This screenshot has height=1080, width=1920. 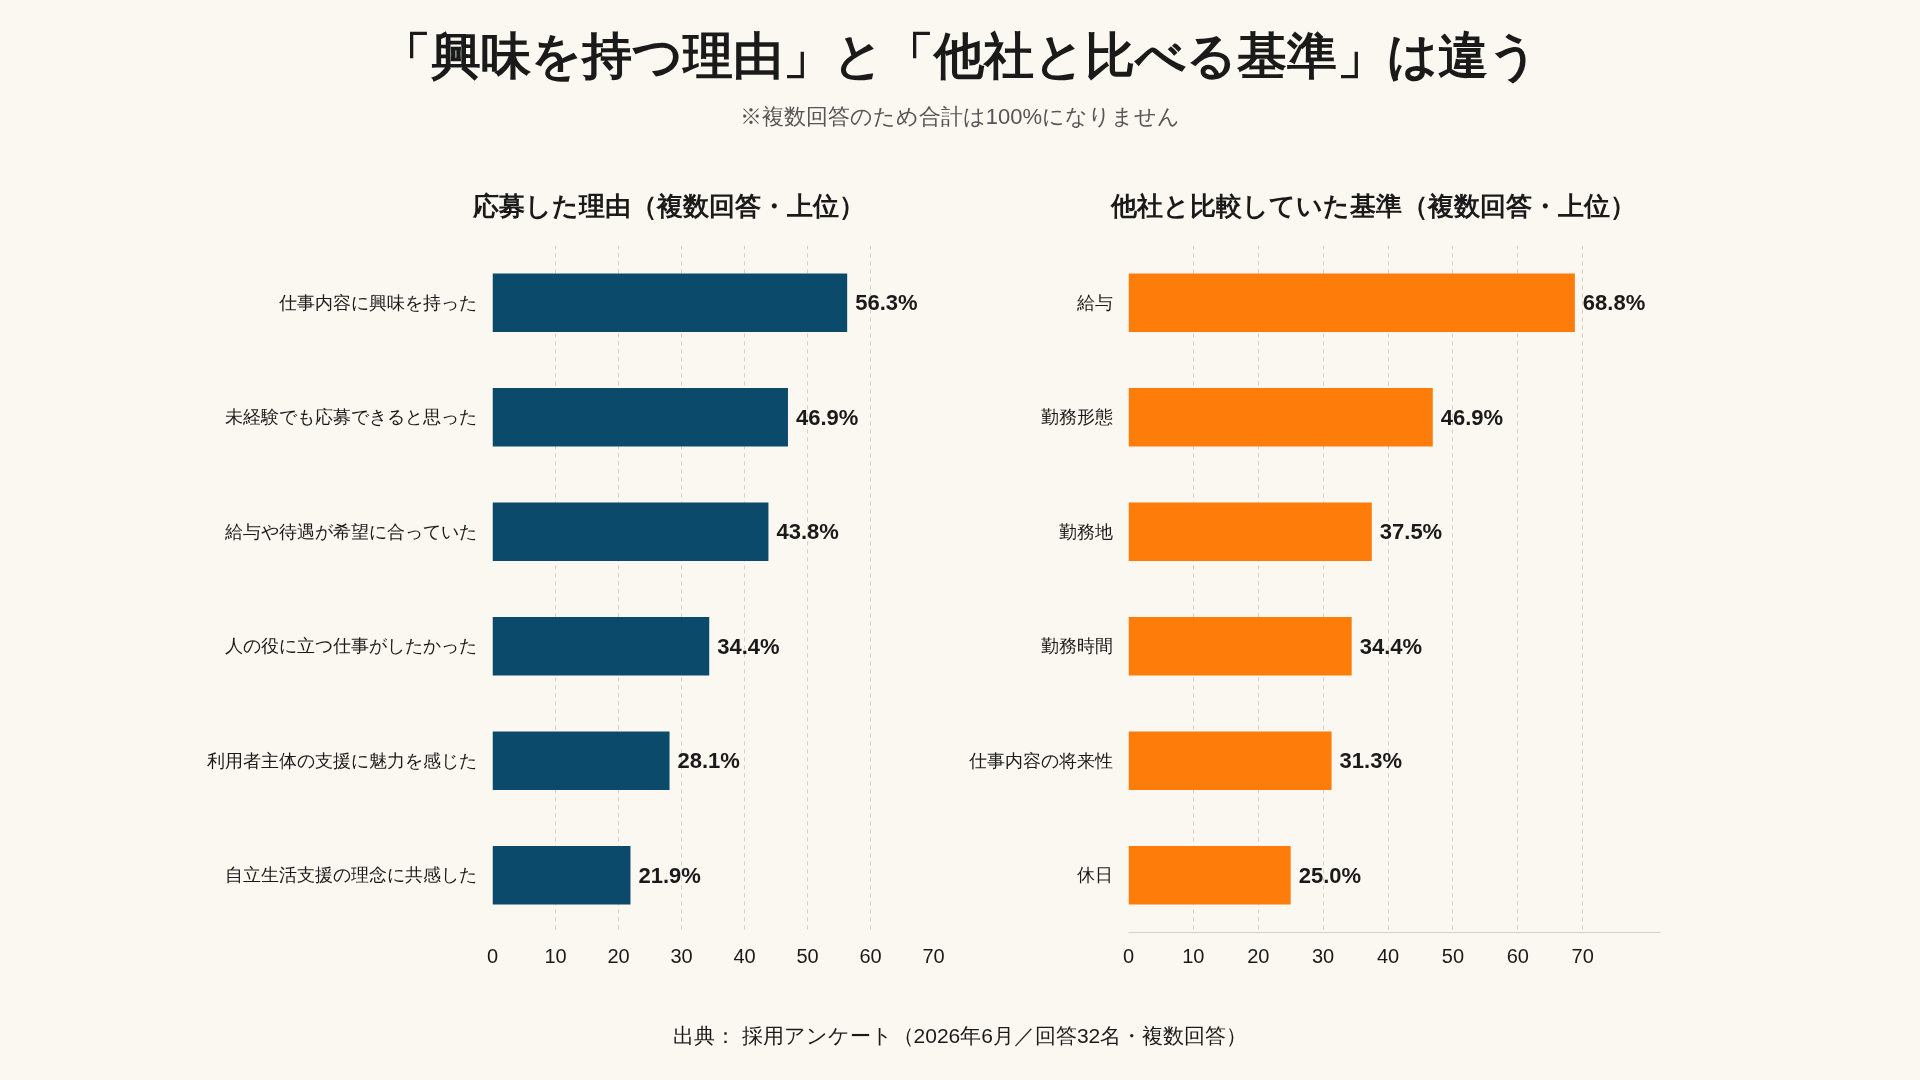 I want to click on data-label: 56.3%, so click(x=886, y=303).